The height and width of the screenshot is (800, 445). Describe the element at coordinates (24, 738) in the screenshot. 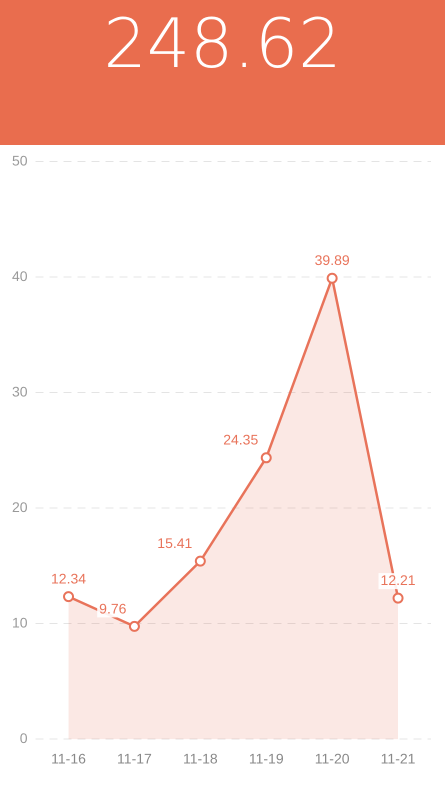

I see `y-tick-label: 0` at that location.